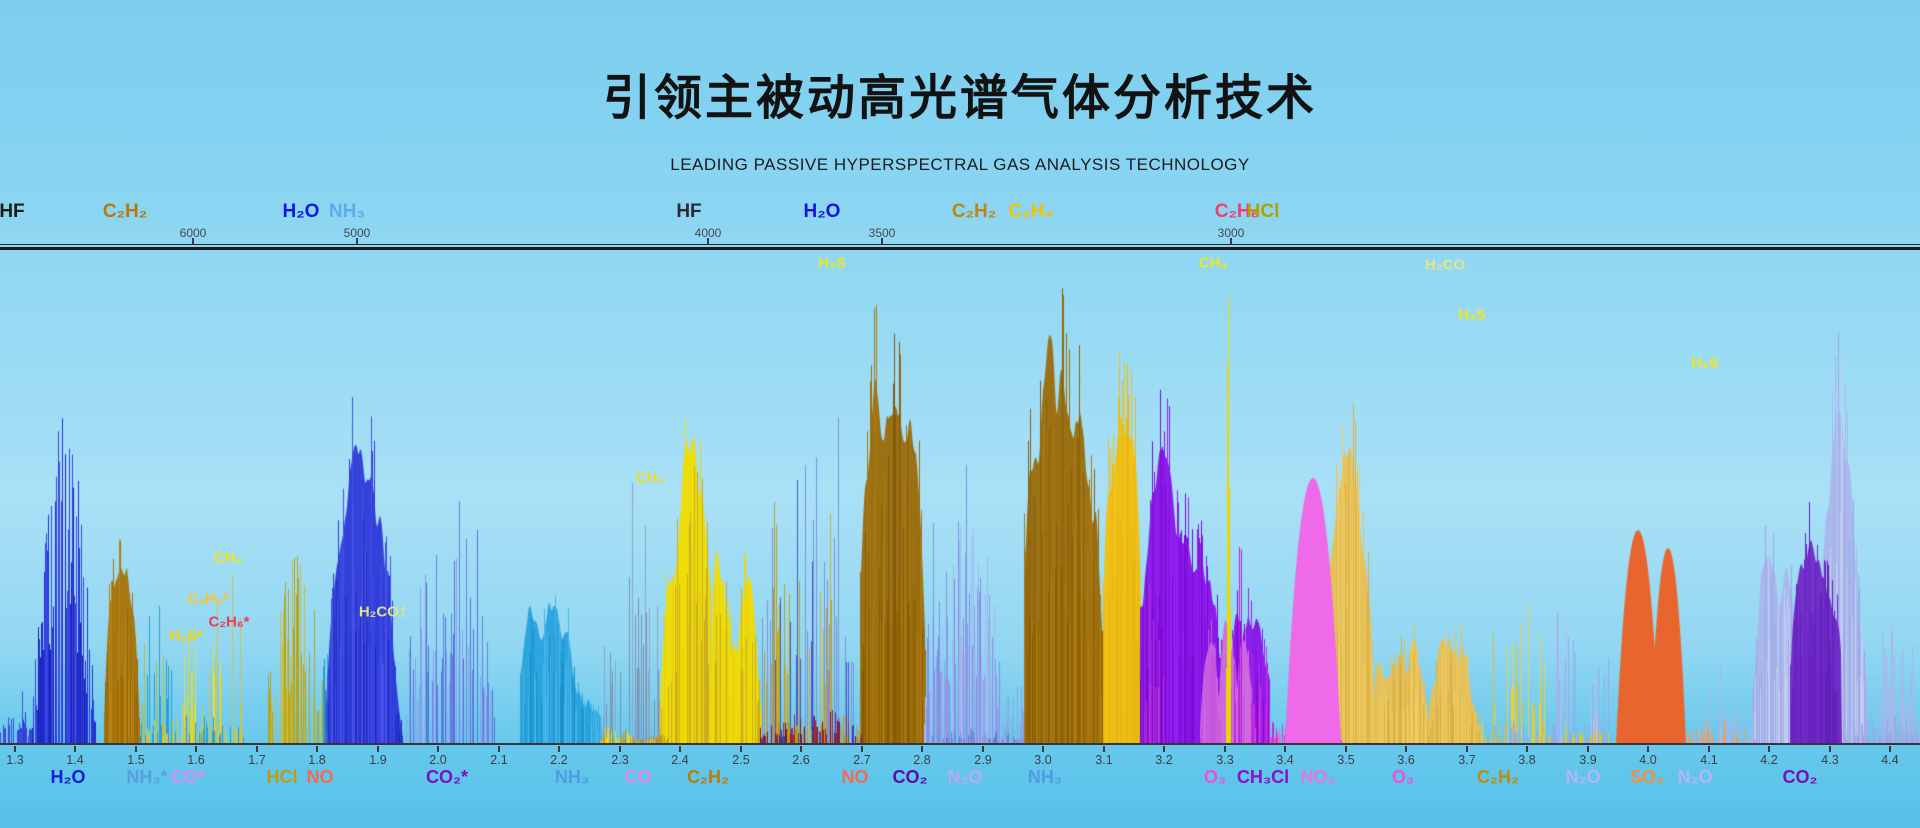 The image size is (1920, 828). I want to click on bottom-tick-label: 2.5, so click(741, 760).